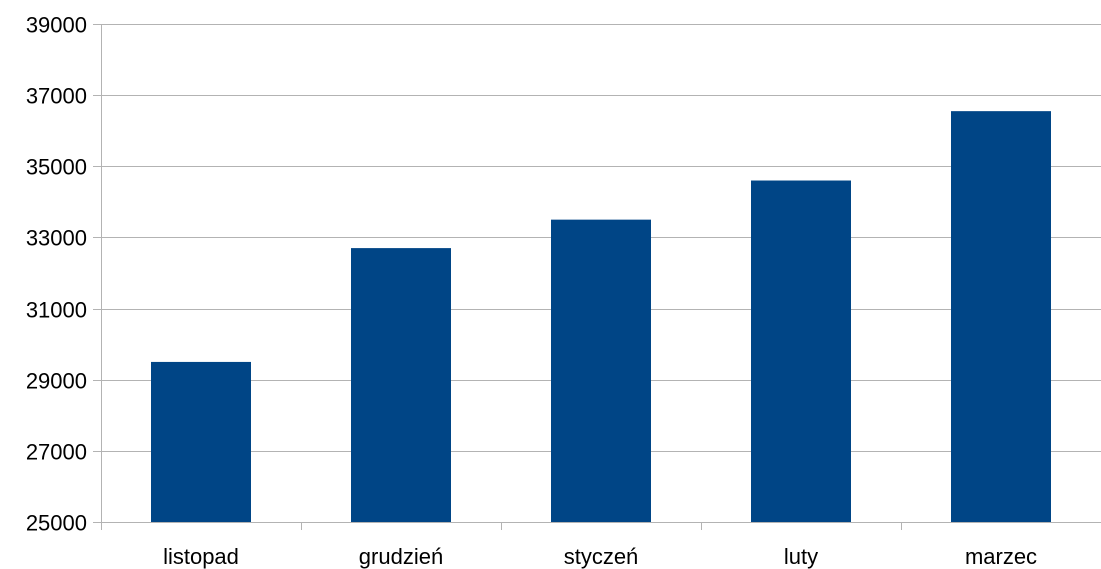 This screenshot has width=1101, height=569. Describe the element at coordinates (56, 523) in the screenshot. I see `y-tick-label: 25000` at that location.